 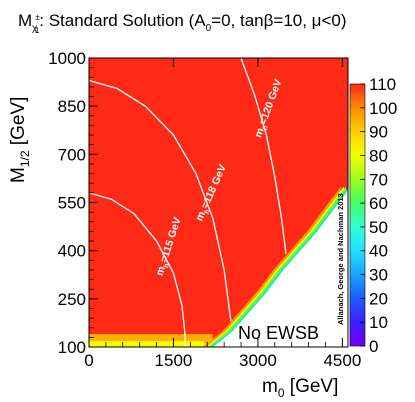 What do you see at coordinates (37, 30) in the screenshot?
I see `title-sub2: 1` at bounding box center [37, 30].